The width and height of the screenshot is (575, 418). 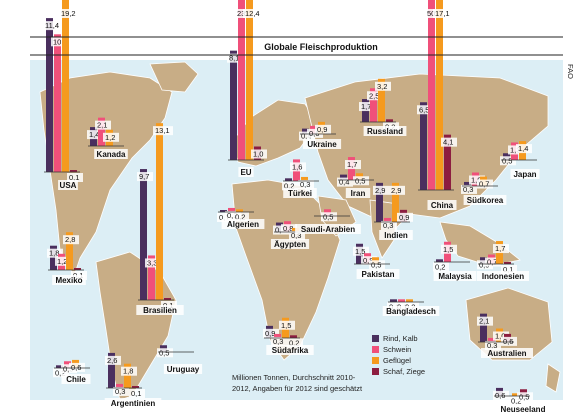 I want to click on value-label: 1,5, so click(x=360, y=251).